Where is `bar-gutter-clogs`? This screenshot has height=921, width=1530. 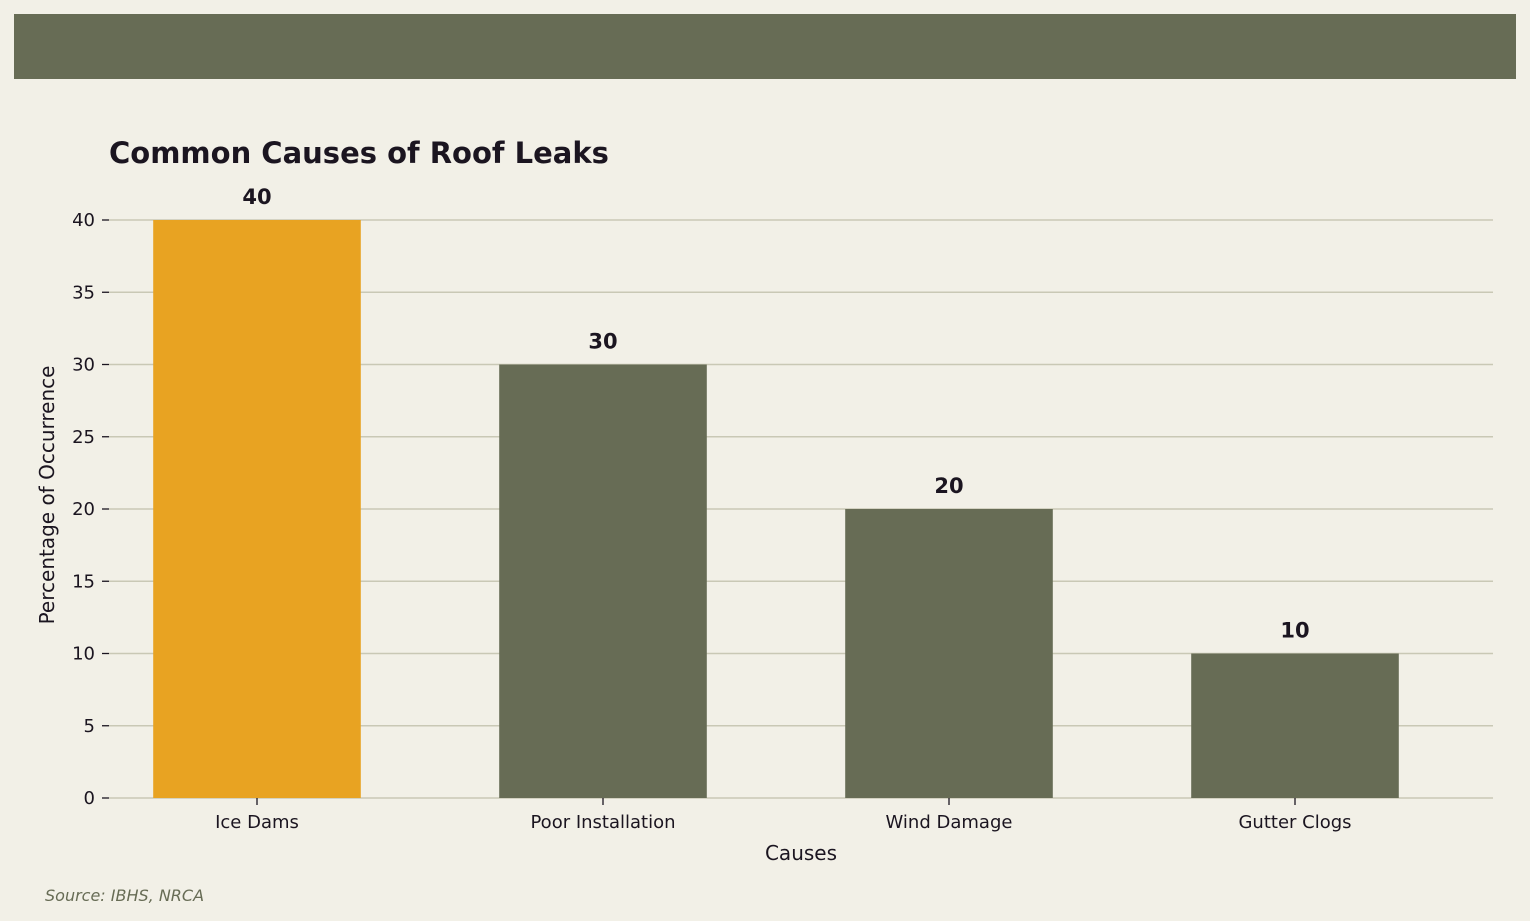 bar-gutter-clogs is located at coordinates (1295, 725).